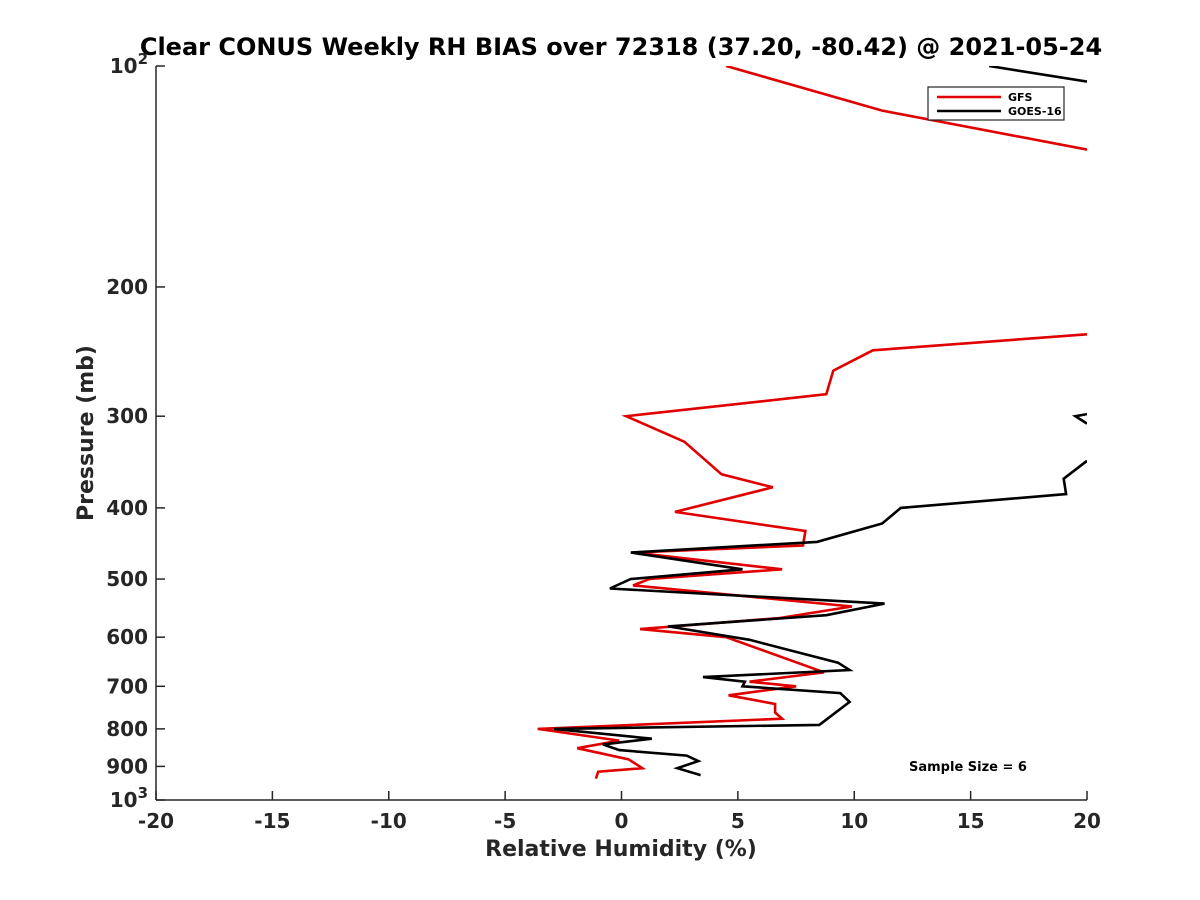  Describe the element at coordinates (1020, 97) in the screenshot. I see `legend-label-gfs: GFS` at that location.